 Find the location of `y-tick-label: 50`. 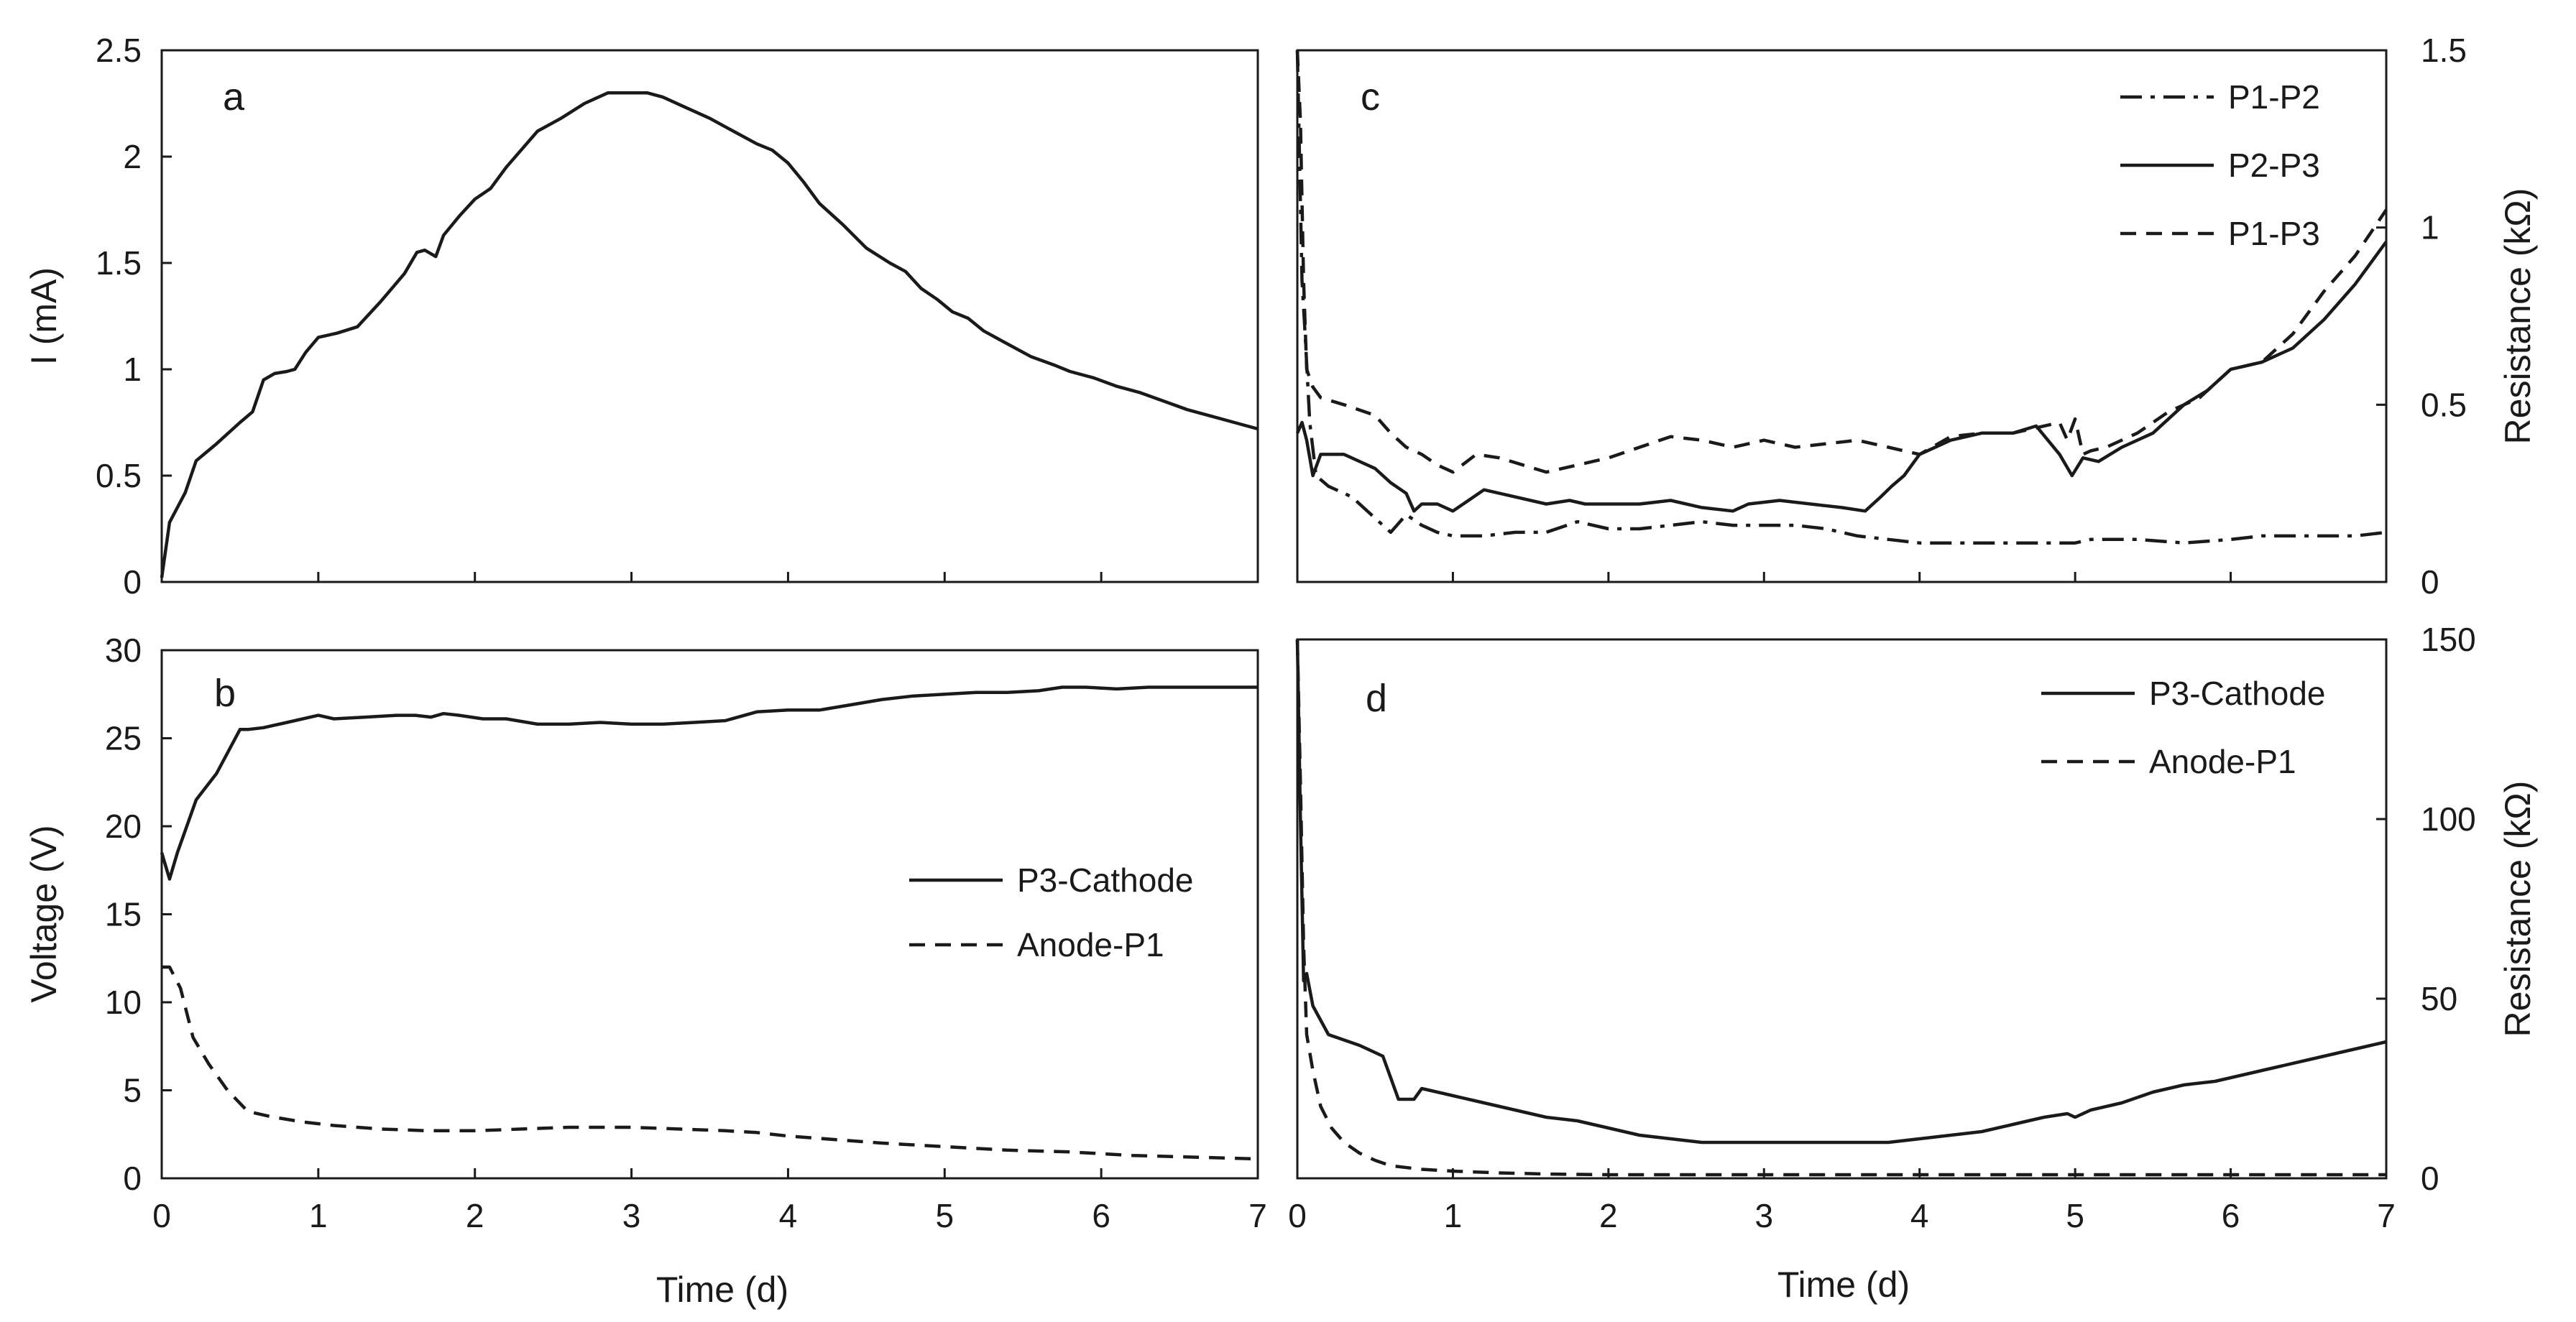

y-tick-label: 50 is located at coordinates (2439, 999).